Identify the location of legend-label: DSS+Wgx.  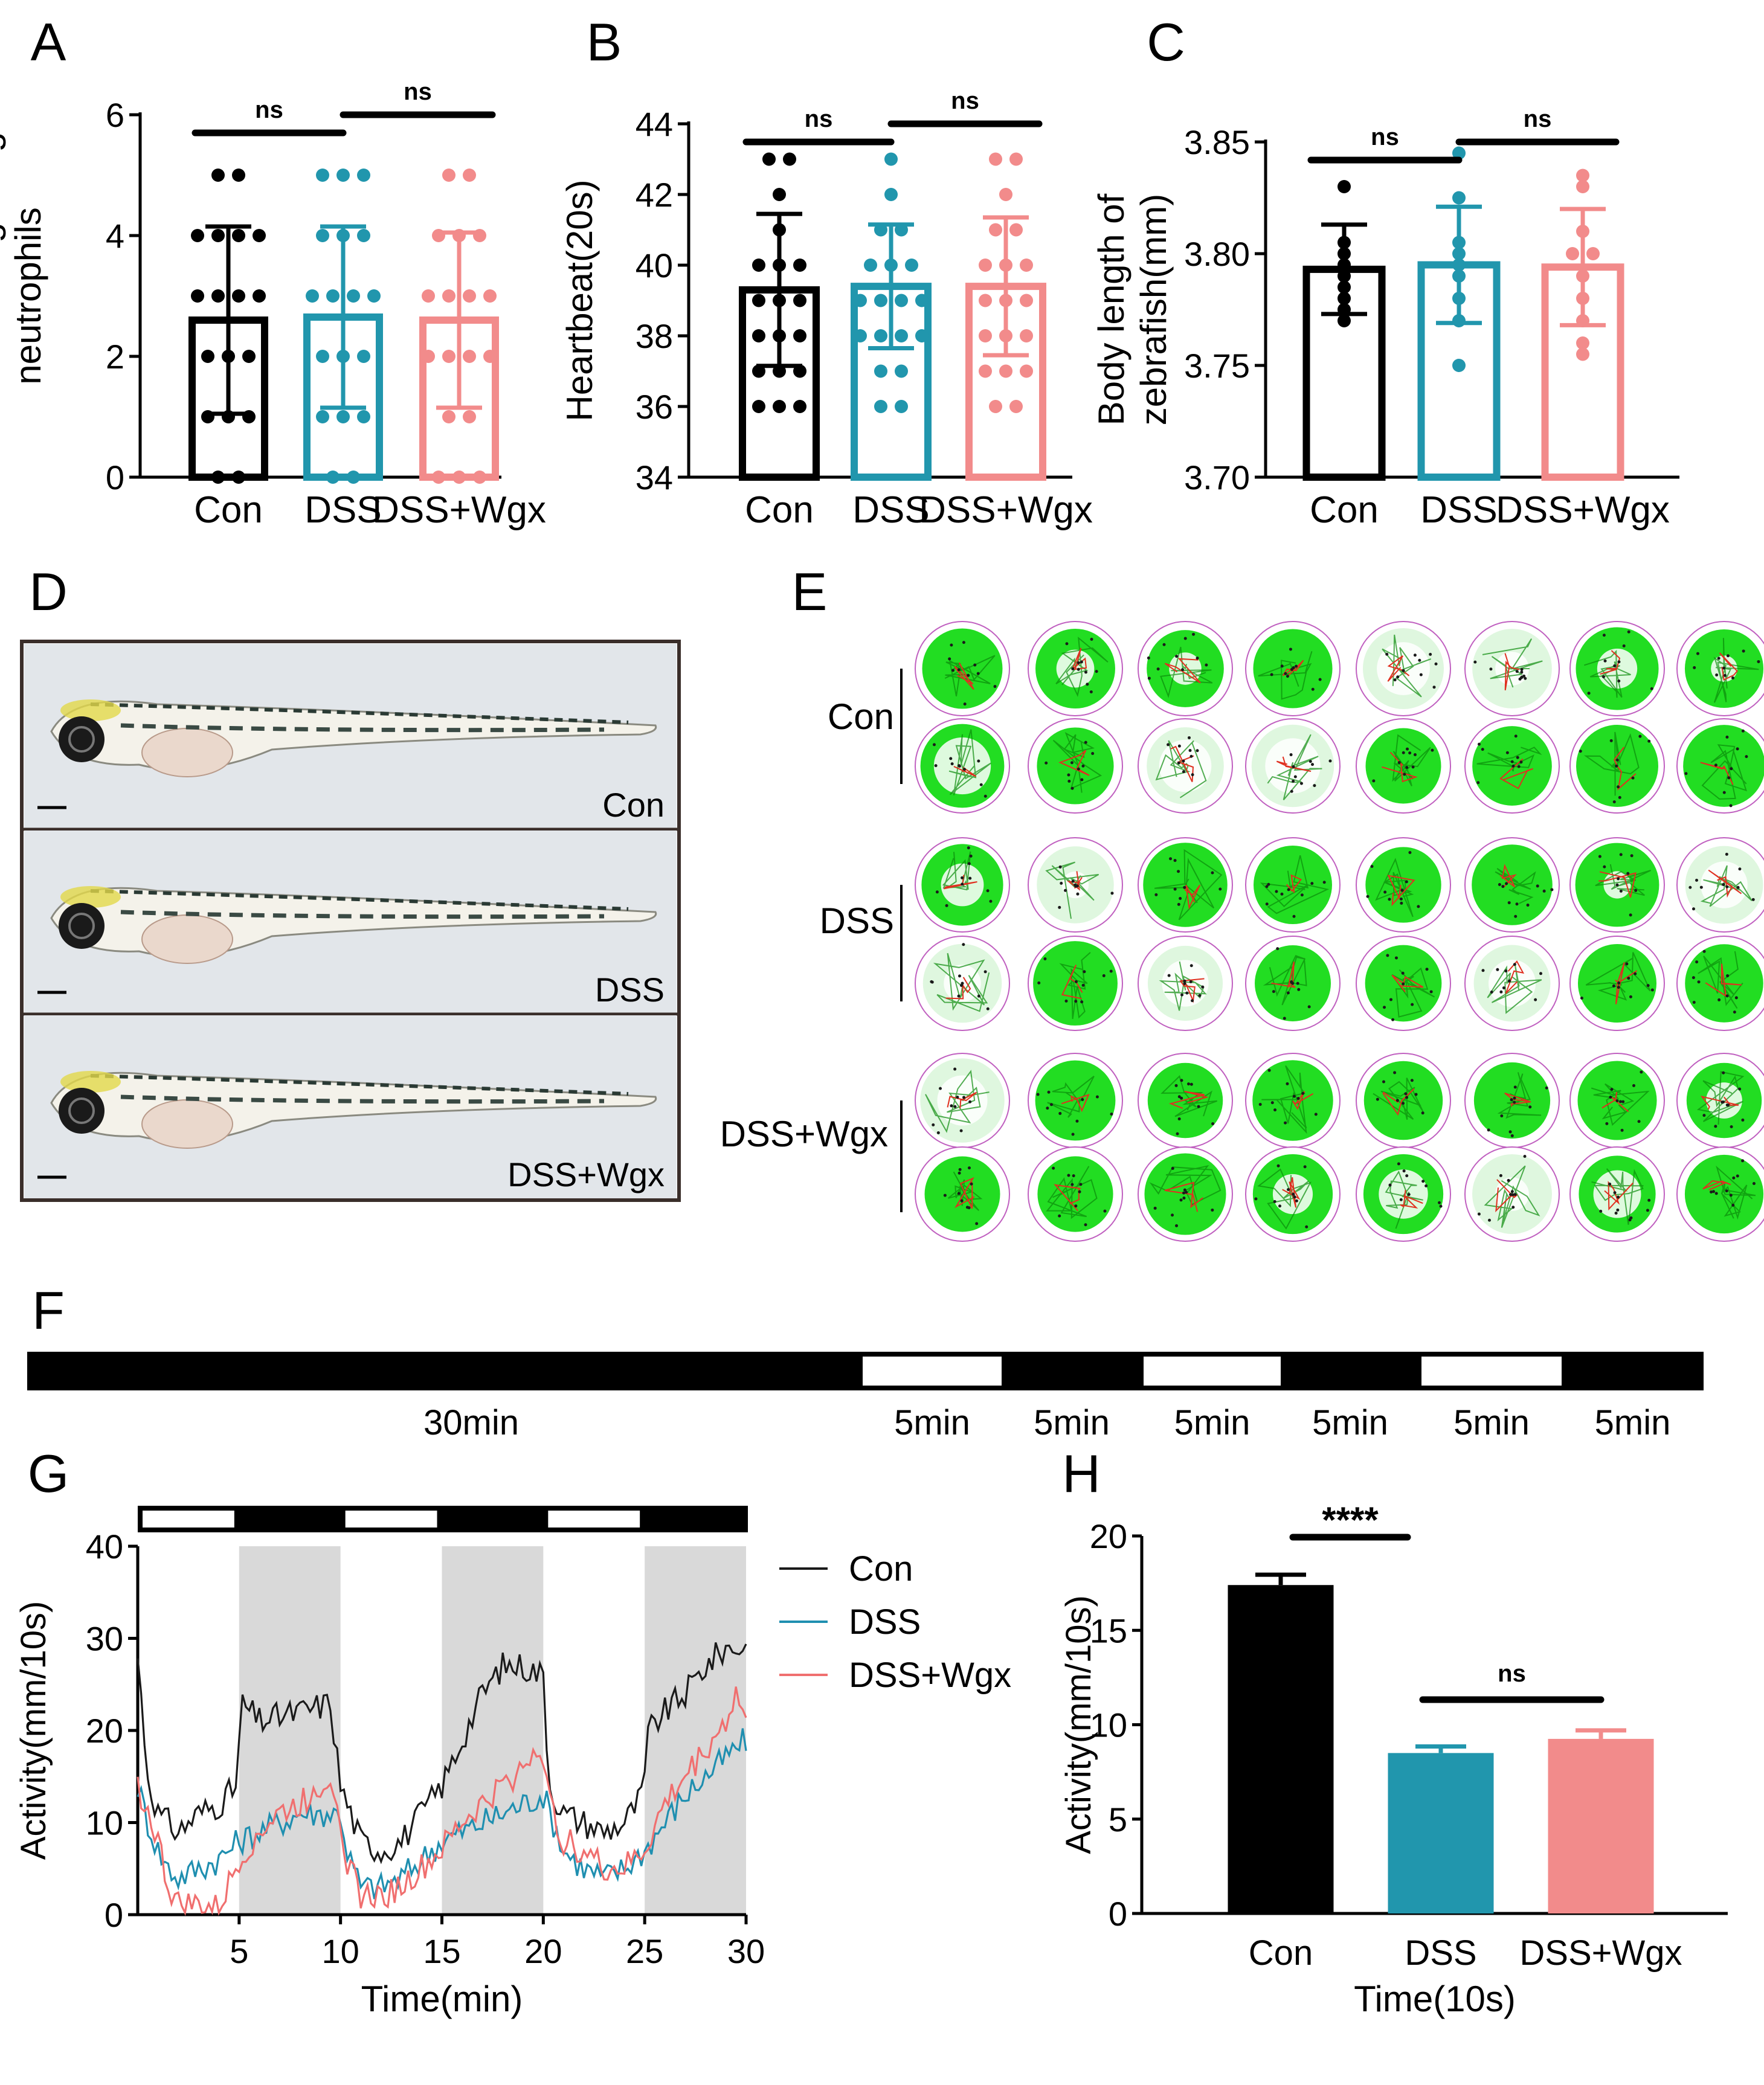
(930, 1675).